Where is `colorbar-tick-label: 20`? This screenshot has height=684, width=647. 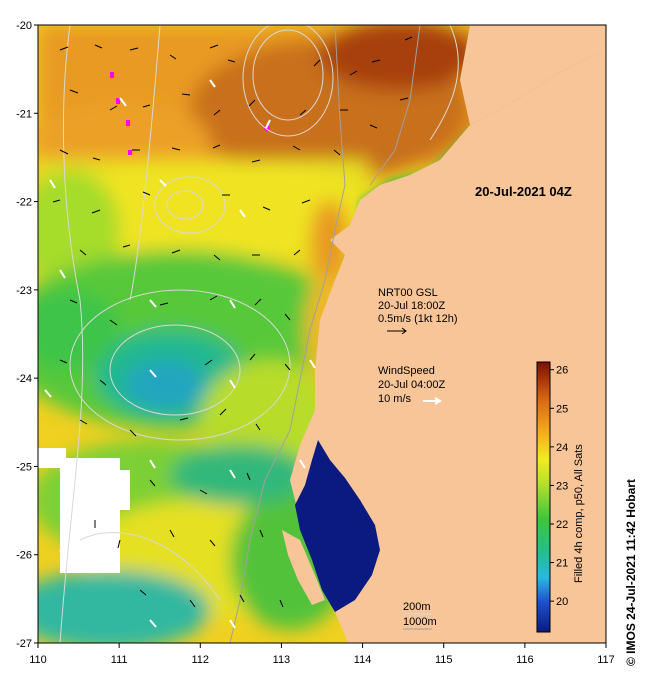
colorbar-tick-label: 20 is located at coordinates (562, 602).